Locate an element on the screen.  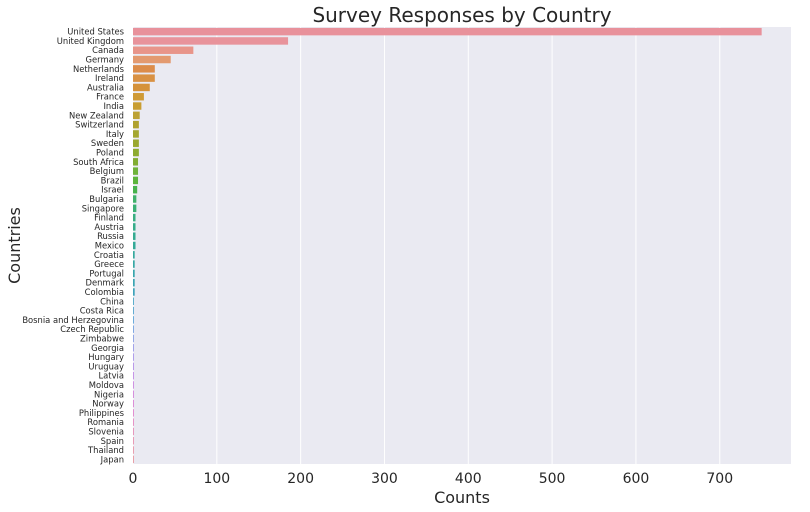
x-tick-label: 400 is located at coordinates (468, 479).